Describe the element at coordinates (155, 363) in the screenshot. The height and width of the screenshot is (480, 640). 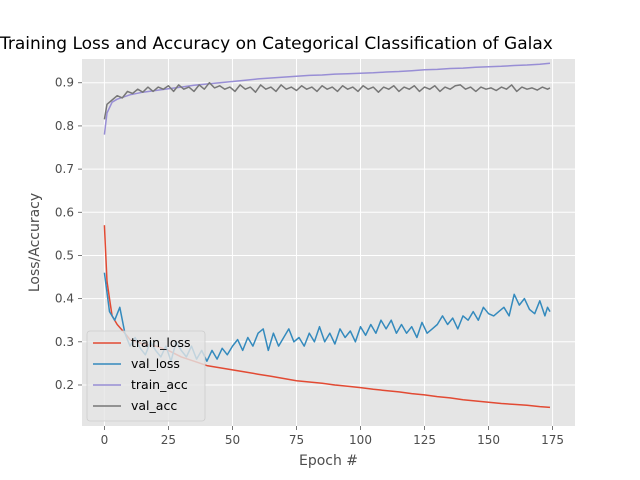
I see `legend-entry: val_loss` at that location.